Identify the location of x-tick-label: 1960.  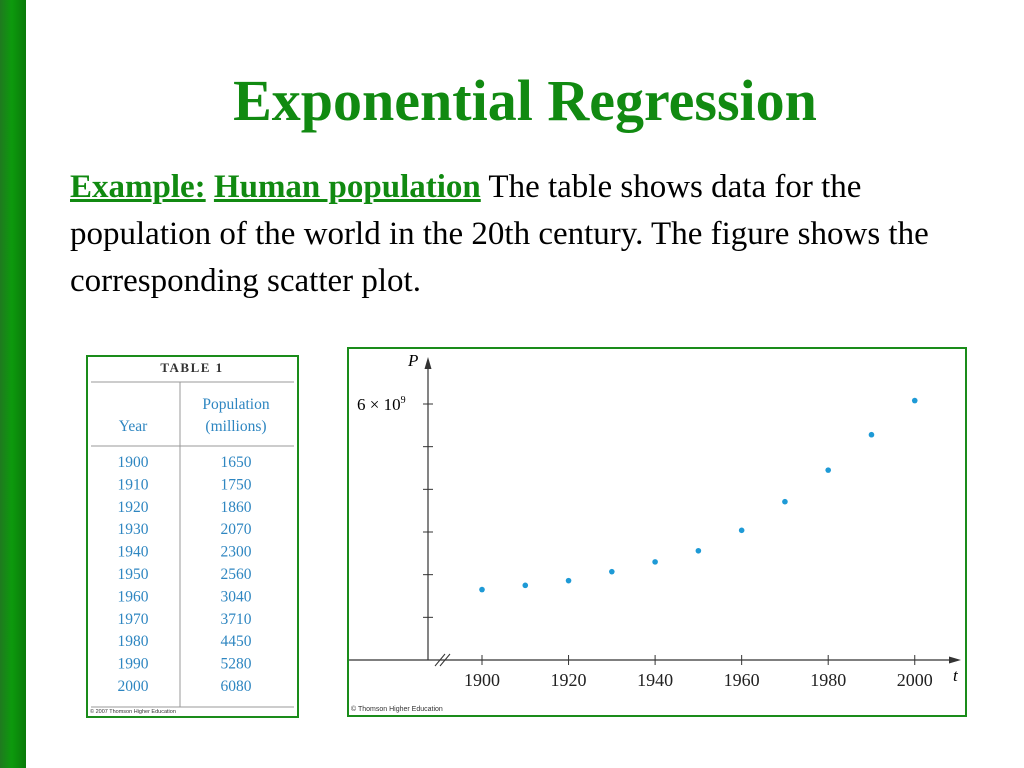
(742, 680).